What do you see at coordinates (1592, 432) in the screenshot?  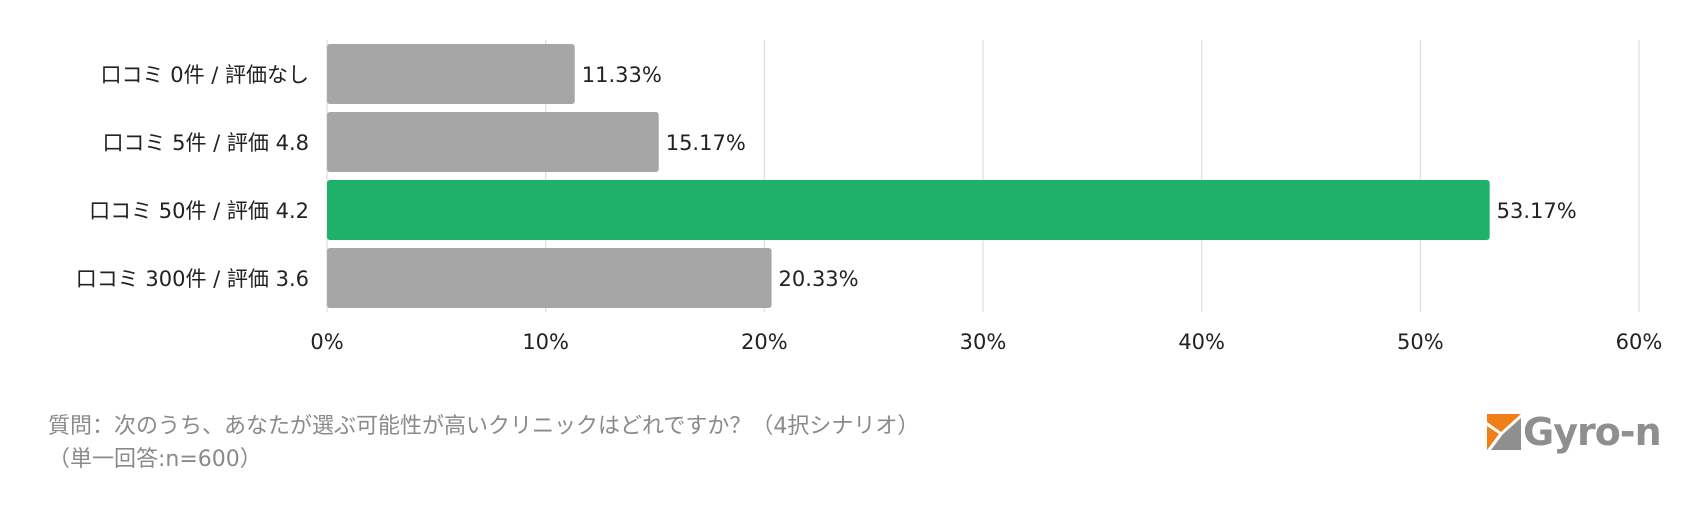 I see `logo-text: Gyro-n` at bounding box center [1592, 432].